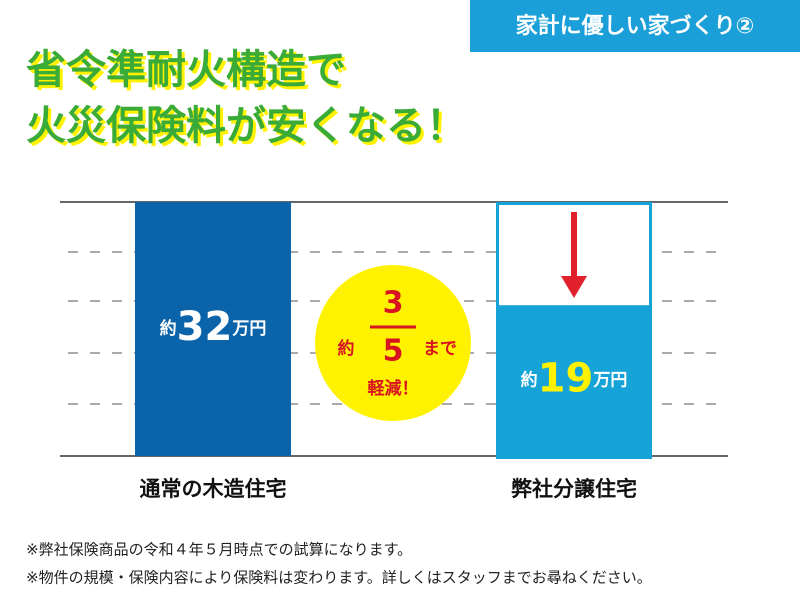 This screenshot has width=800, height=600. Describe the element at coordinates (346, 348) in the screenshot. I see `callout-prefix: 約` at that location.